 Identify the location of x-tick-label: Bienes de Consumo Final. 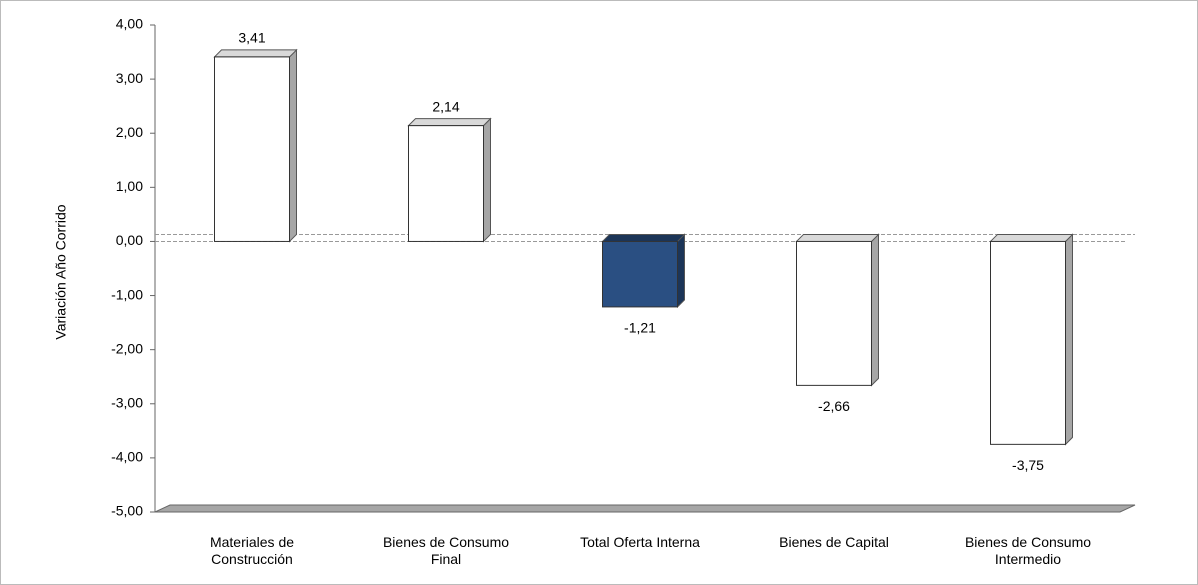
(446, 550).